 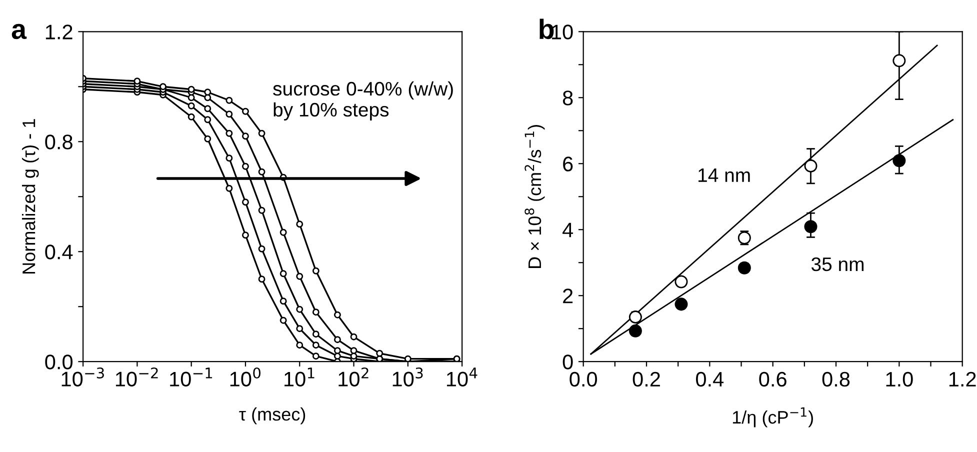 What do you see at coordinates (363, 100) in the screenshot?
I see `annotation: sucrose 0-40% (w/w) by 10% steps` at bounding box center [363, 100].